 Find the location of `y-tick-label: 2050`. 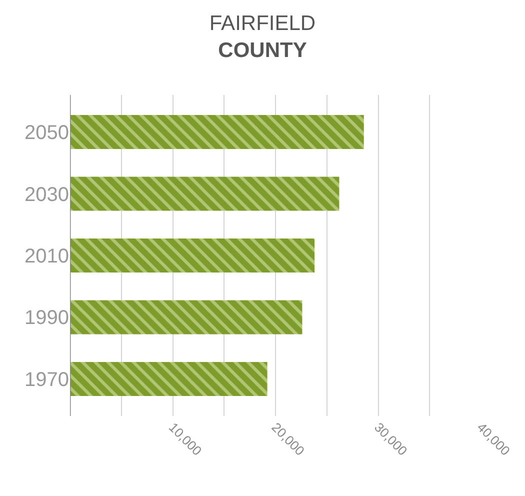

y-tick-label: 2050 is located at coordinates (46, 133).